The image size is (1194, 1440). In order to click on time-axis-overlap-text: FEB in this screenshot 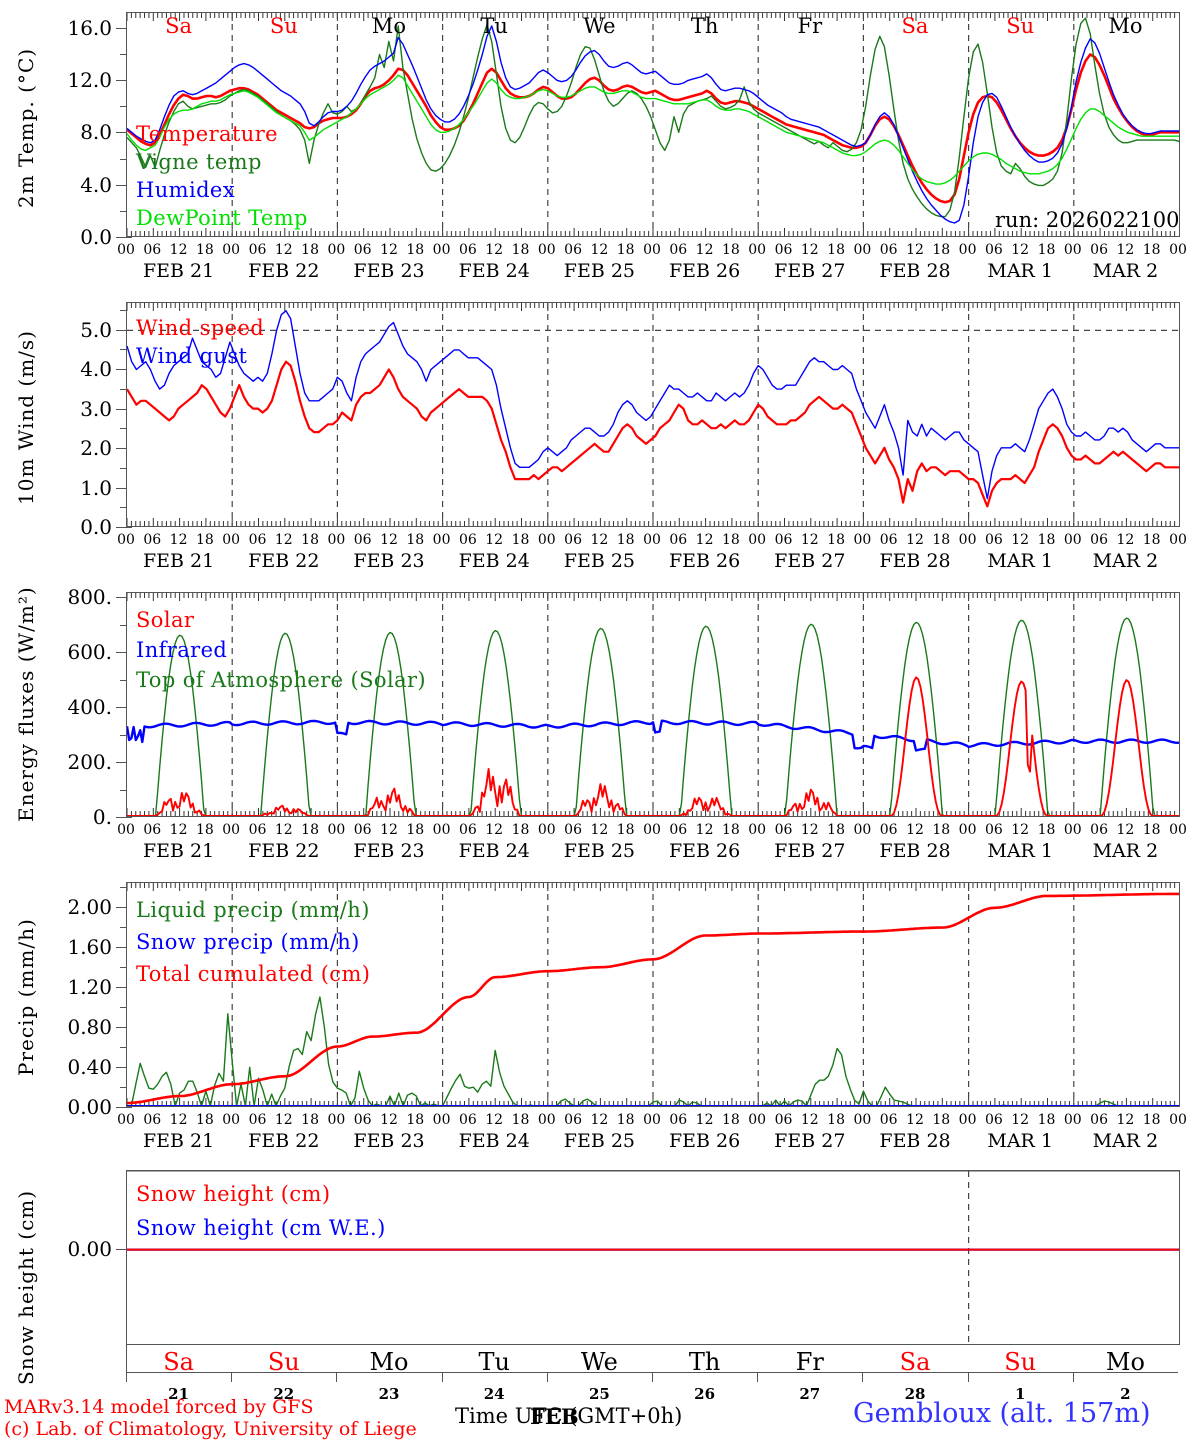, I will do `click(554, 1416)`.